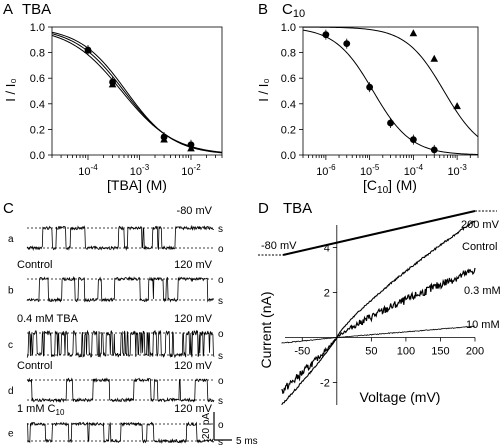 The image size is (500, 446). What do you see at coordinates (41, 410) in the screenshot?
I see `trace-condition-label: 1 mM C10` at bounding box center [41, 410].